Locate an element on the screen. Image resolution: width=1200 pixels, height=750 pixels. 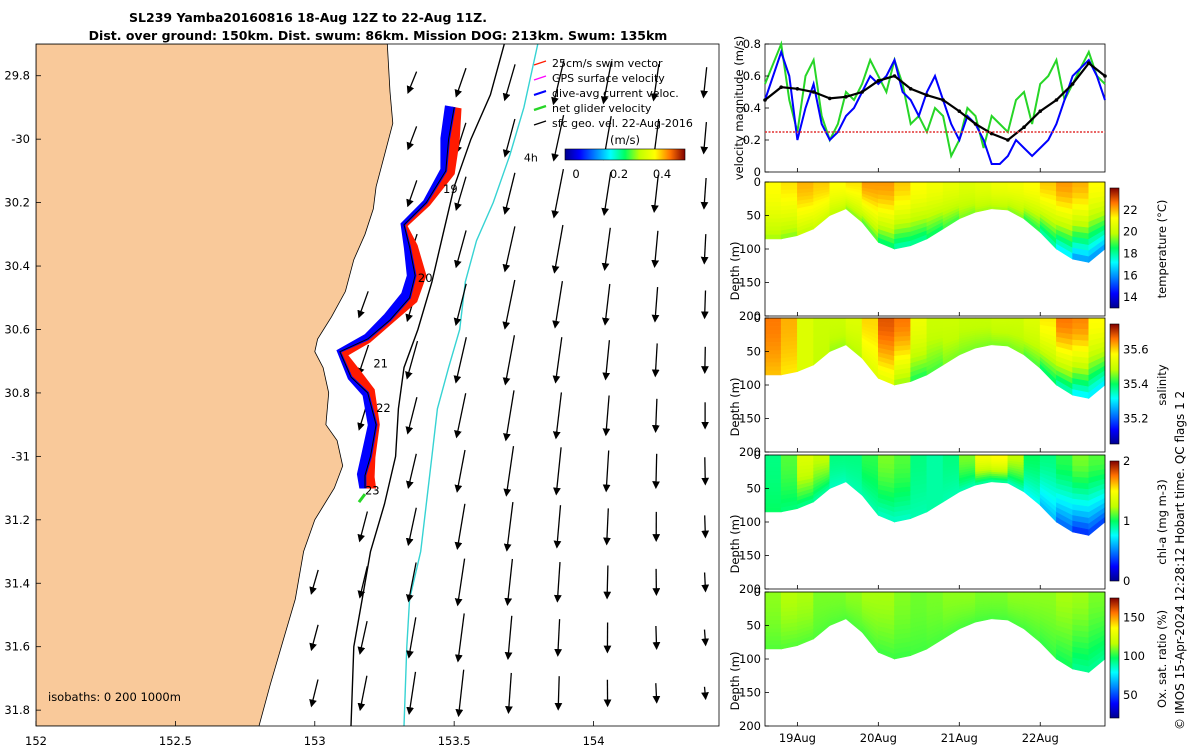
section-y-tick-label: 200 is located at coordinates (750, 316).